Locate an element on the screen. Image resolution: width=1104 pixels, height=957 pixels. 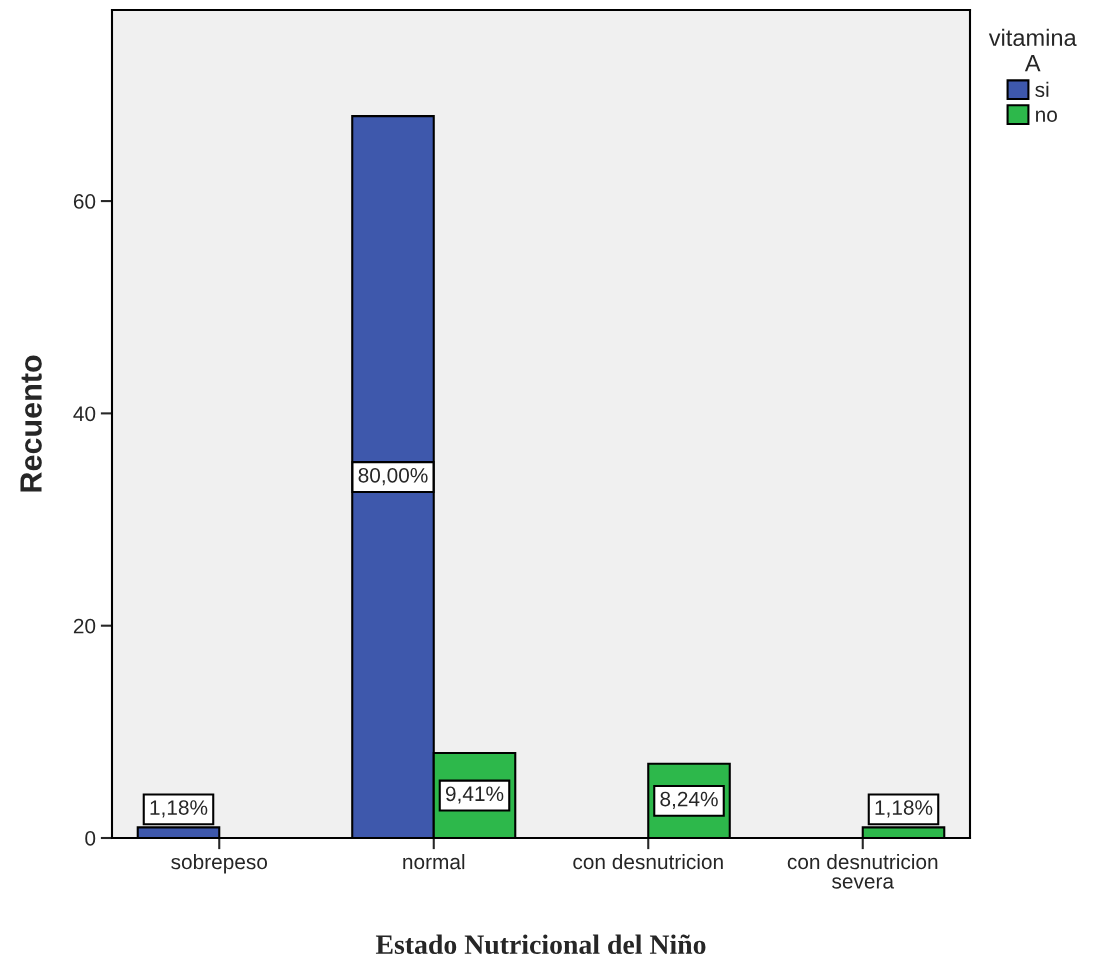
y-tick-label: 60 is located at coordinates (84, 201).